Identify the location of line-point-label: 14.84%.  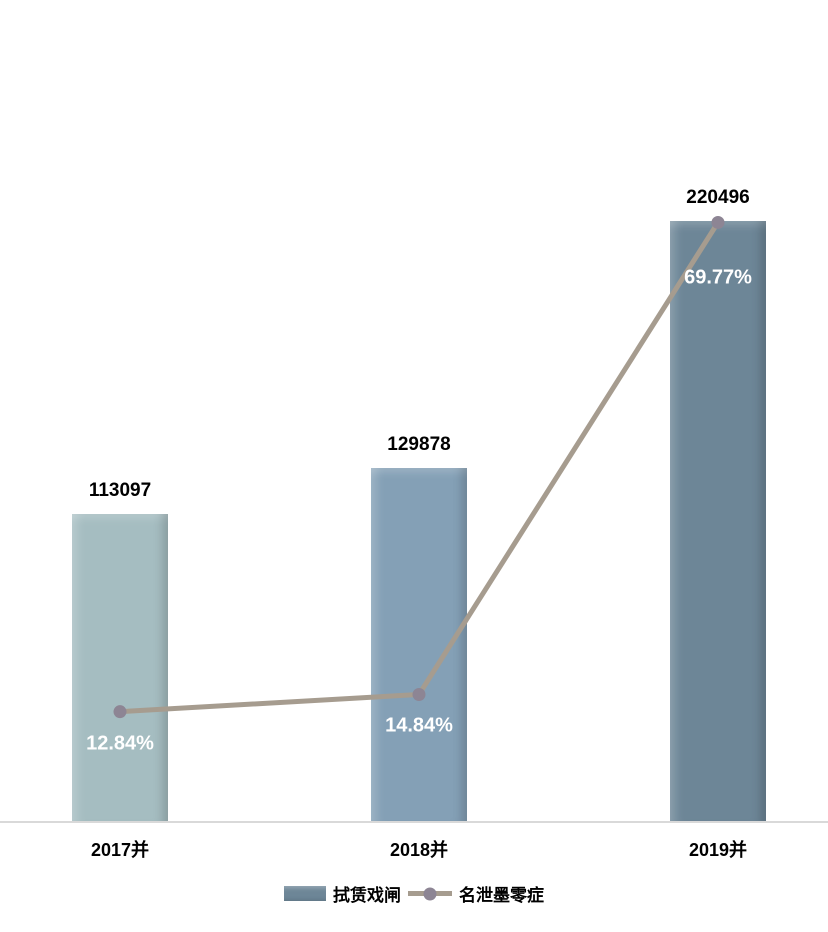
(419, 725).